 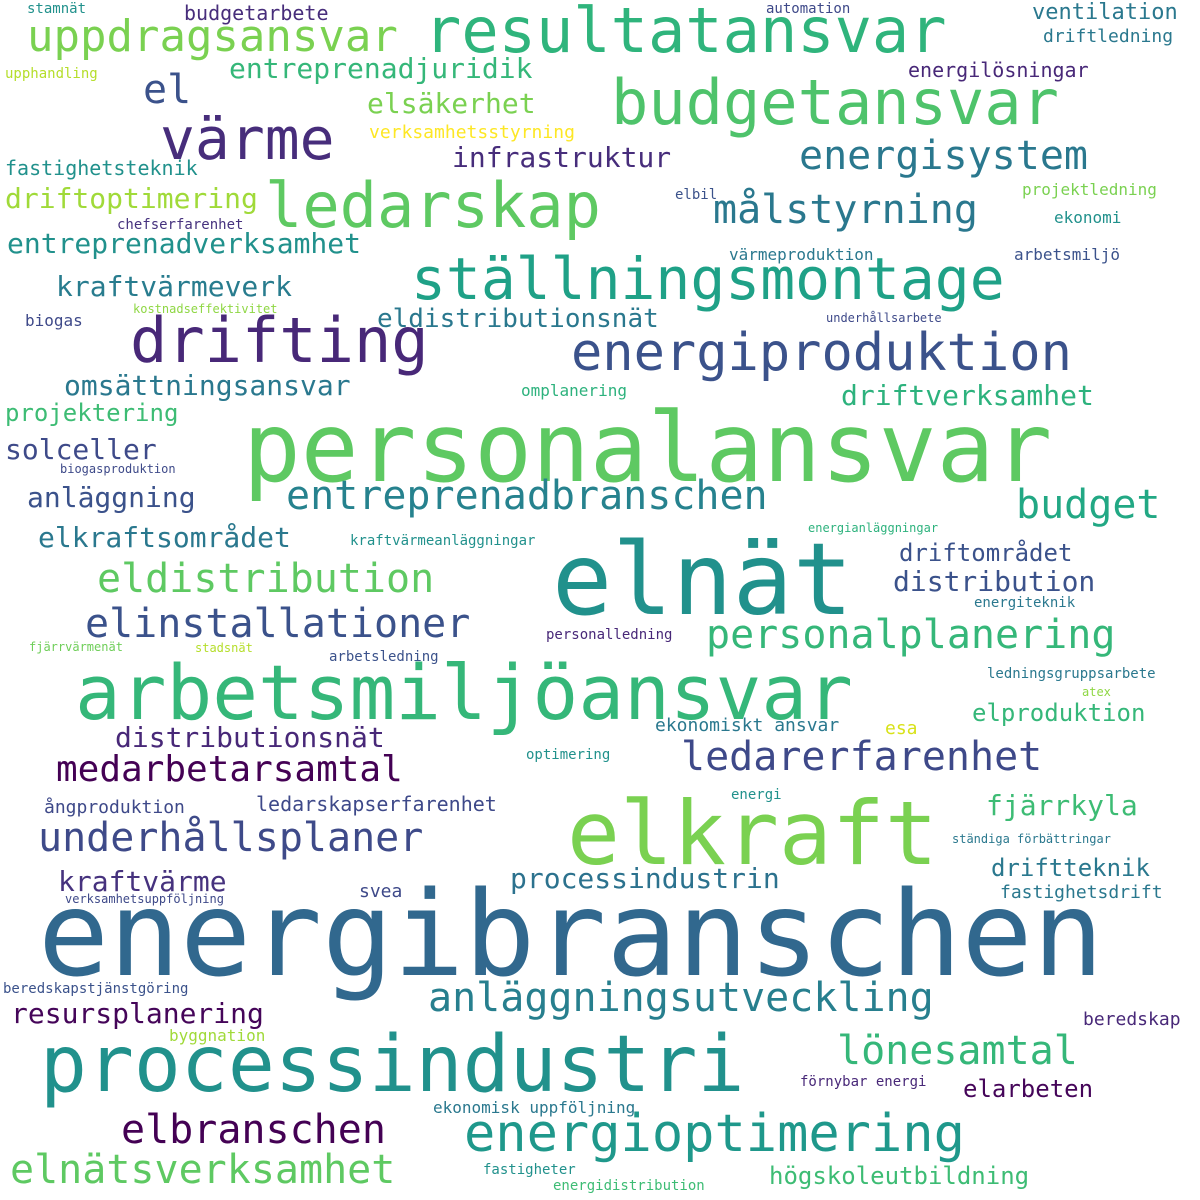 I want to click on word-byggnation: byggnation, so click(x=217, y=1035).